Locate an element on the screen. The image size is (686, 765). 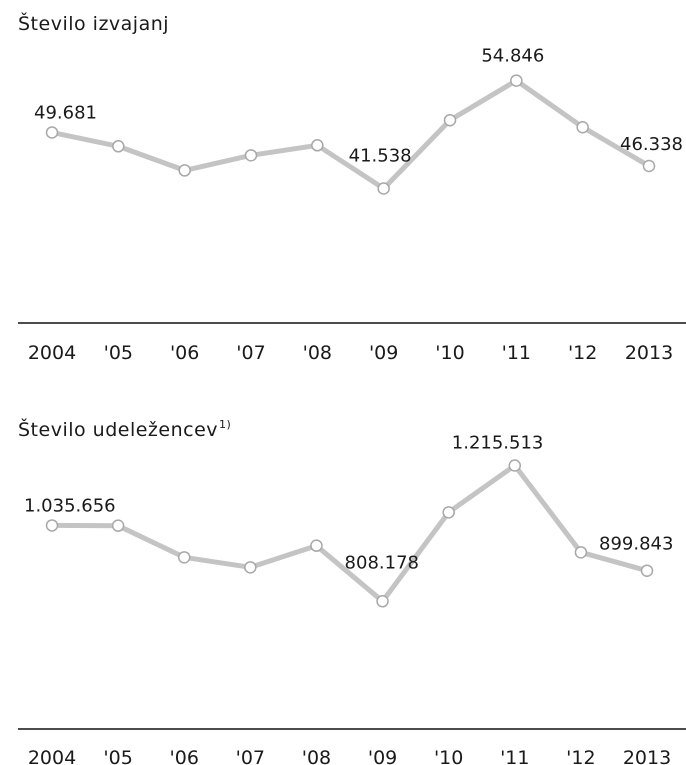
chart-title: Število udeležencev1) is located at coordinates (124, 429).